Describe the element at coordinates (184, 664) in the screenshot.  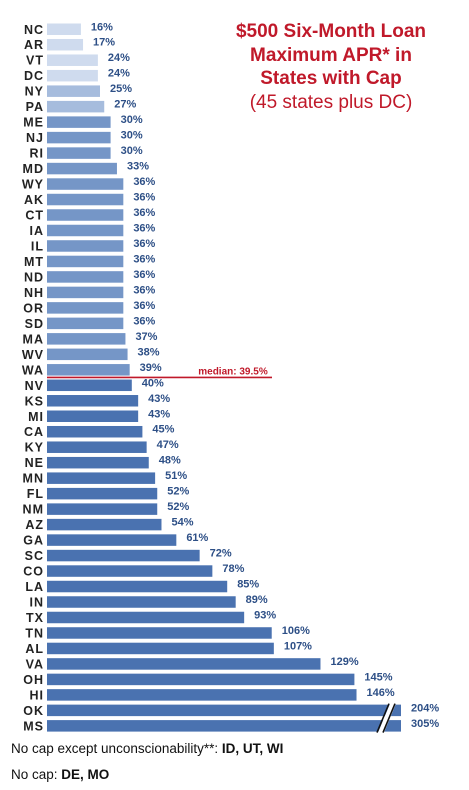
I see `bar-va` at that location.